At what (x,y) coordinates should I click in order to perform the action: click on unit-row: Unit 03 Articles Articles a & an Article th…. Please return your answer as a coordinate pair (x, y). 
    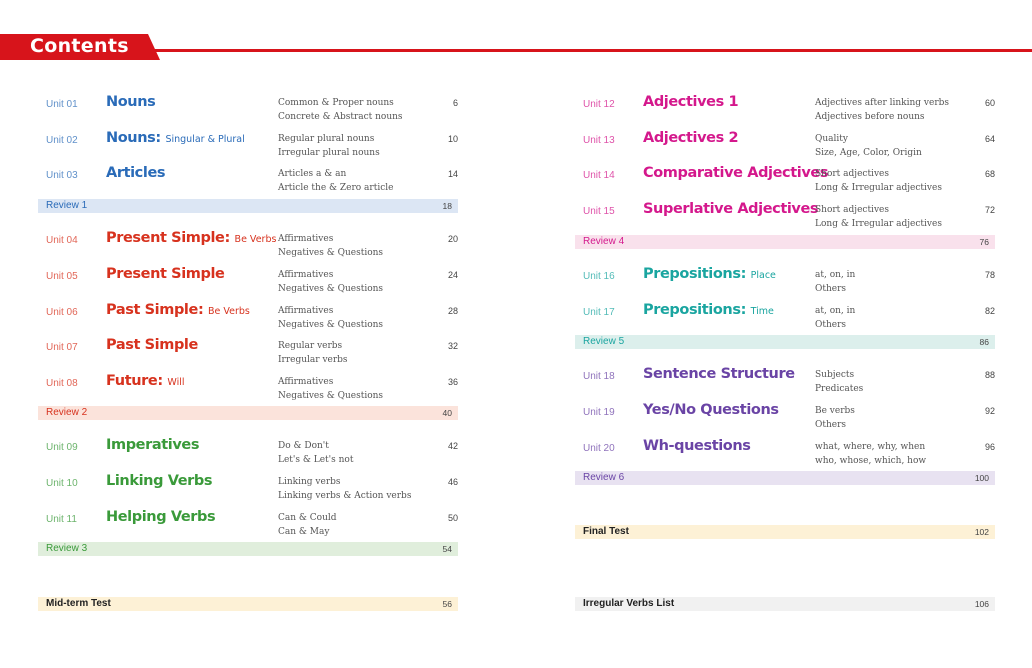
    Looking at the image, I should click on (248, 182).